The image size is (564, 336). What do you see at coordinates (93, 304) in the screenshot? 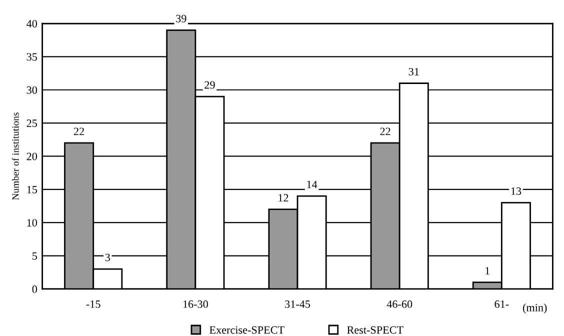
I see `x-tick-label: -15` at bounding box center [93, 304].